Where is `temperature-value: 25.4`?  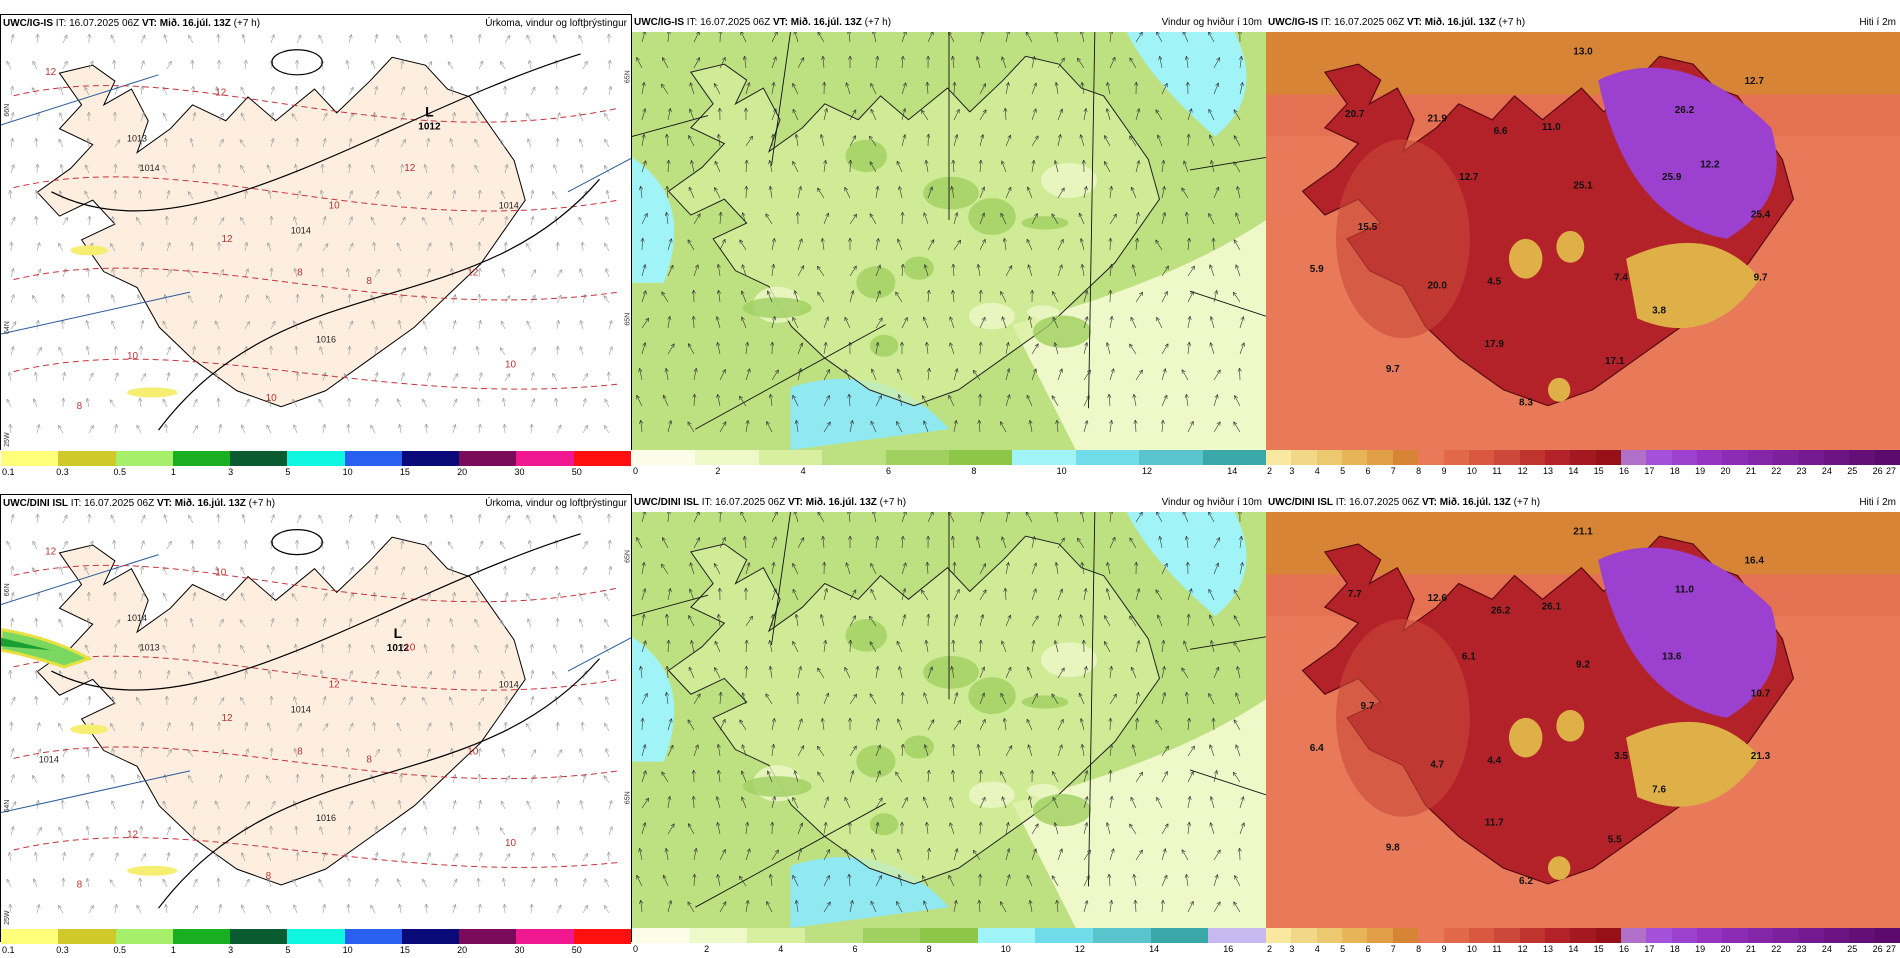
temperature-value: 25.4 is located at coordinates (1761, 215).